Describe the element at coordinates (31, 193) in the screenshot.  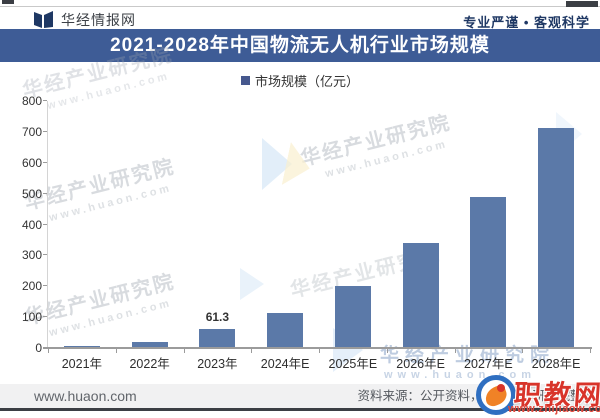
I see `y-axis-label: 500` at that location.